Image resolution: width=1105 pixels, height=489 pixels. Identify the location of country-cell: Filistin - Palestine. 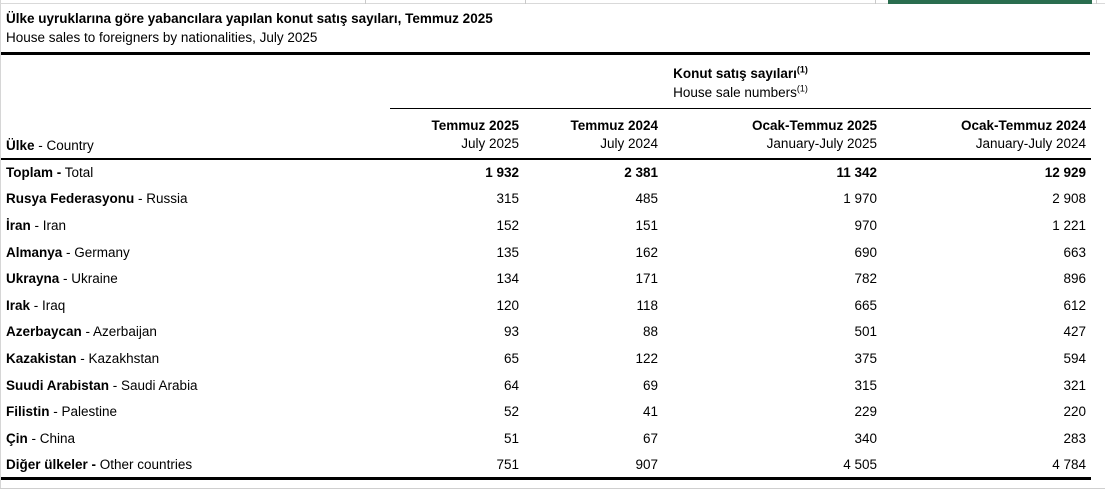
(62, 412).